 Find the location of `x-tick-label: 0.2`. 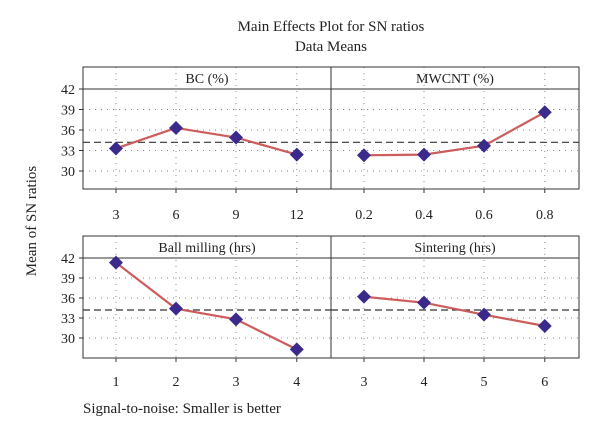

x-tick-label: 0.2 is located at coordinates (364, 215).